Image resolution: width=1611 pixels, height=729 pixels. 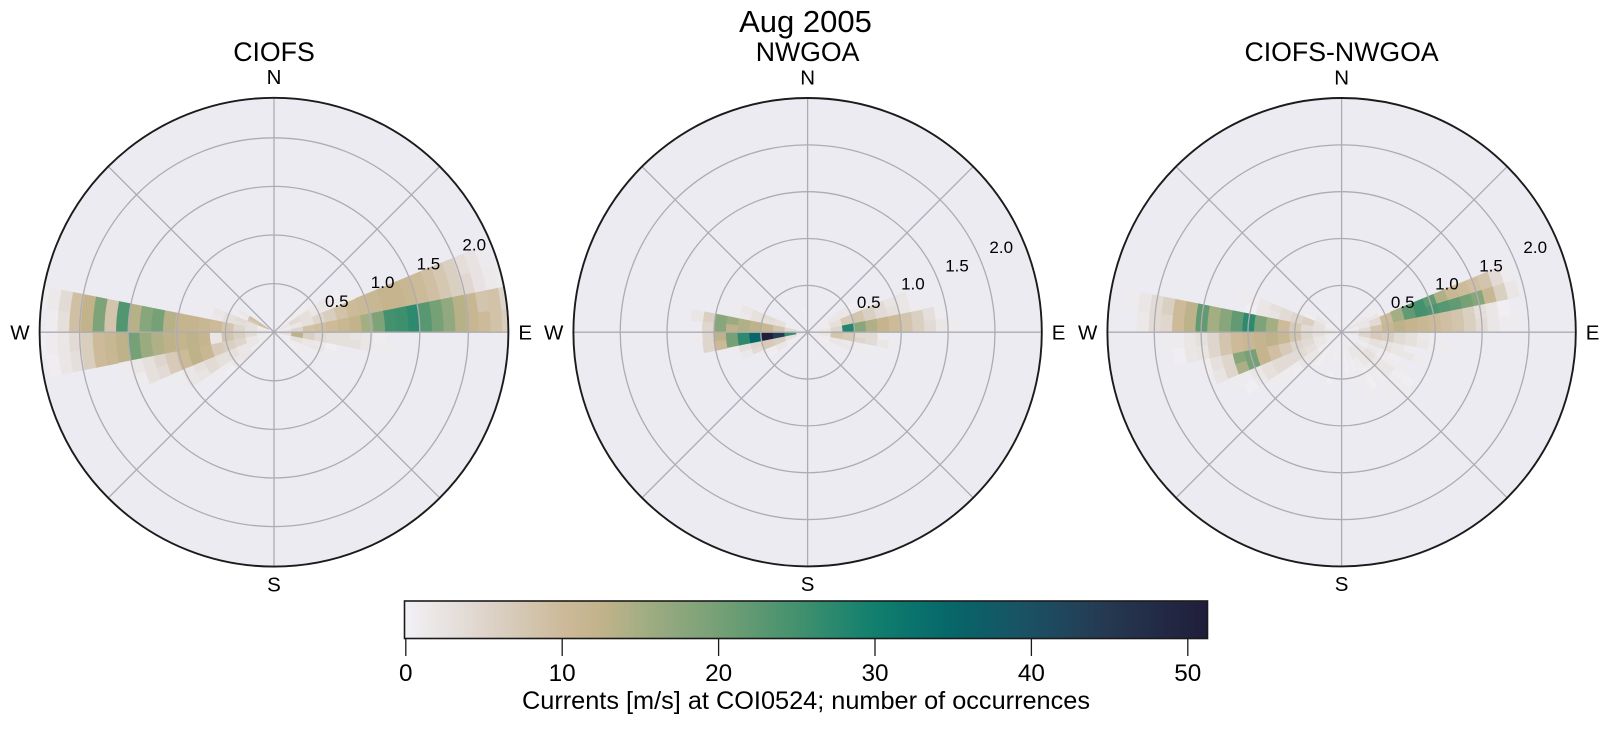 I want to click on svg-text: CIOFS, so click(x=274, y=52).